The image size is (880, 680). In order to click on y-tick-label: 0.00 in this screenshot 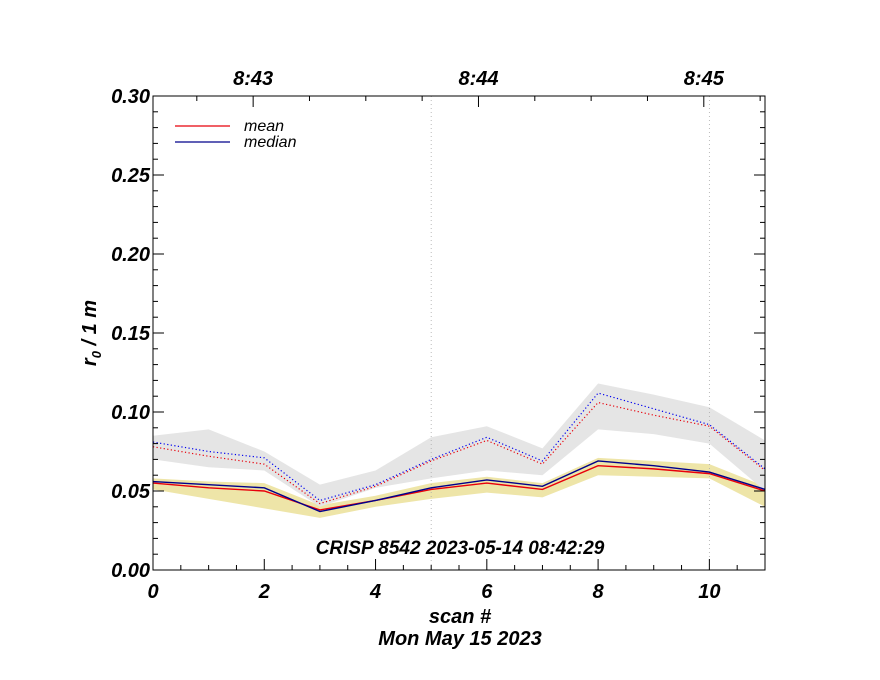, I will do `click(130, 571)`.